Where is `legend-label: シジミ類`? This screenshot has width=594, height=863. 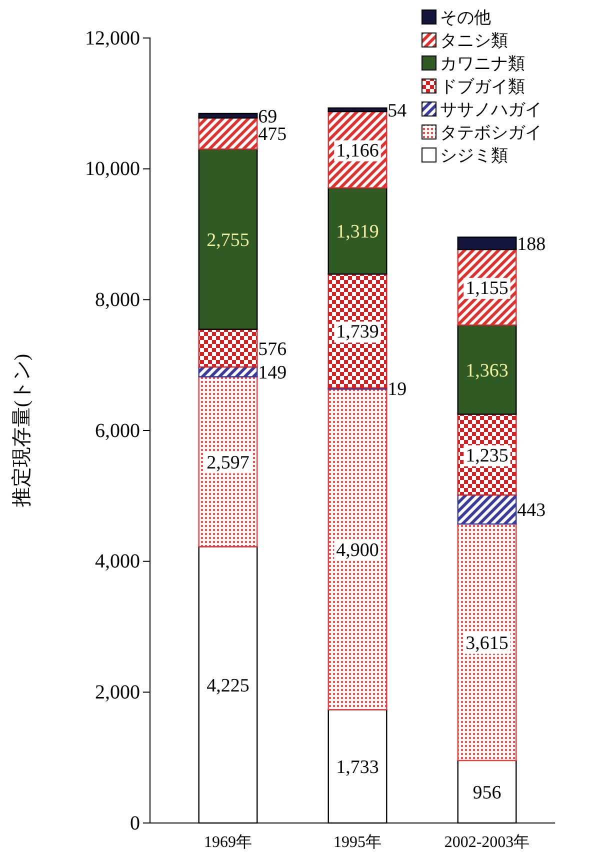
legend-label: シジミ類 is located at coordinates (474, 155).